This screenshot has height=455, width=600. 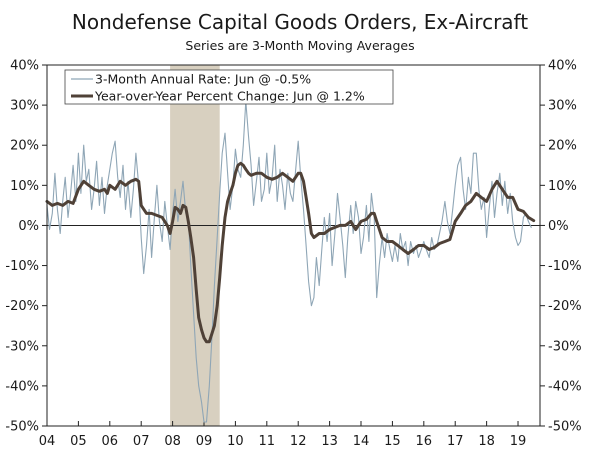 What do you see at coordinates (22, 346) in the screenshot?
I see `y-tick-label-left: -30%` at bounding box center [22, 346].